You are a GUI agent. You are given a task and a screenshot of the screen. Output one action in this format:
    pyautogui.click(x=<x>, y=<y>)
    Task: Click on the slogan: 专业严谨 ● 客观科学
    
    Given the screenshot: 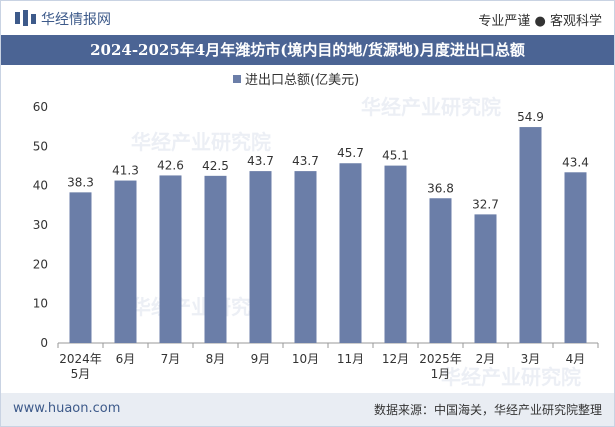 What is the action you would take?
    pyautogui.click(x=540, y=21)
    